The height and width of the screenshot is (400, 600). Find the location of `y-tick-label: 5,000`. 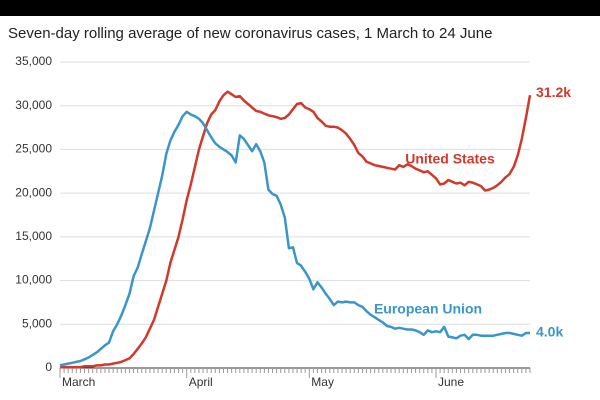

y-tick-label: 5,000 is located at coordinates (37, 323).